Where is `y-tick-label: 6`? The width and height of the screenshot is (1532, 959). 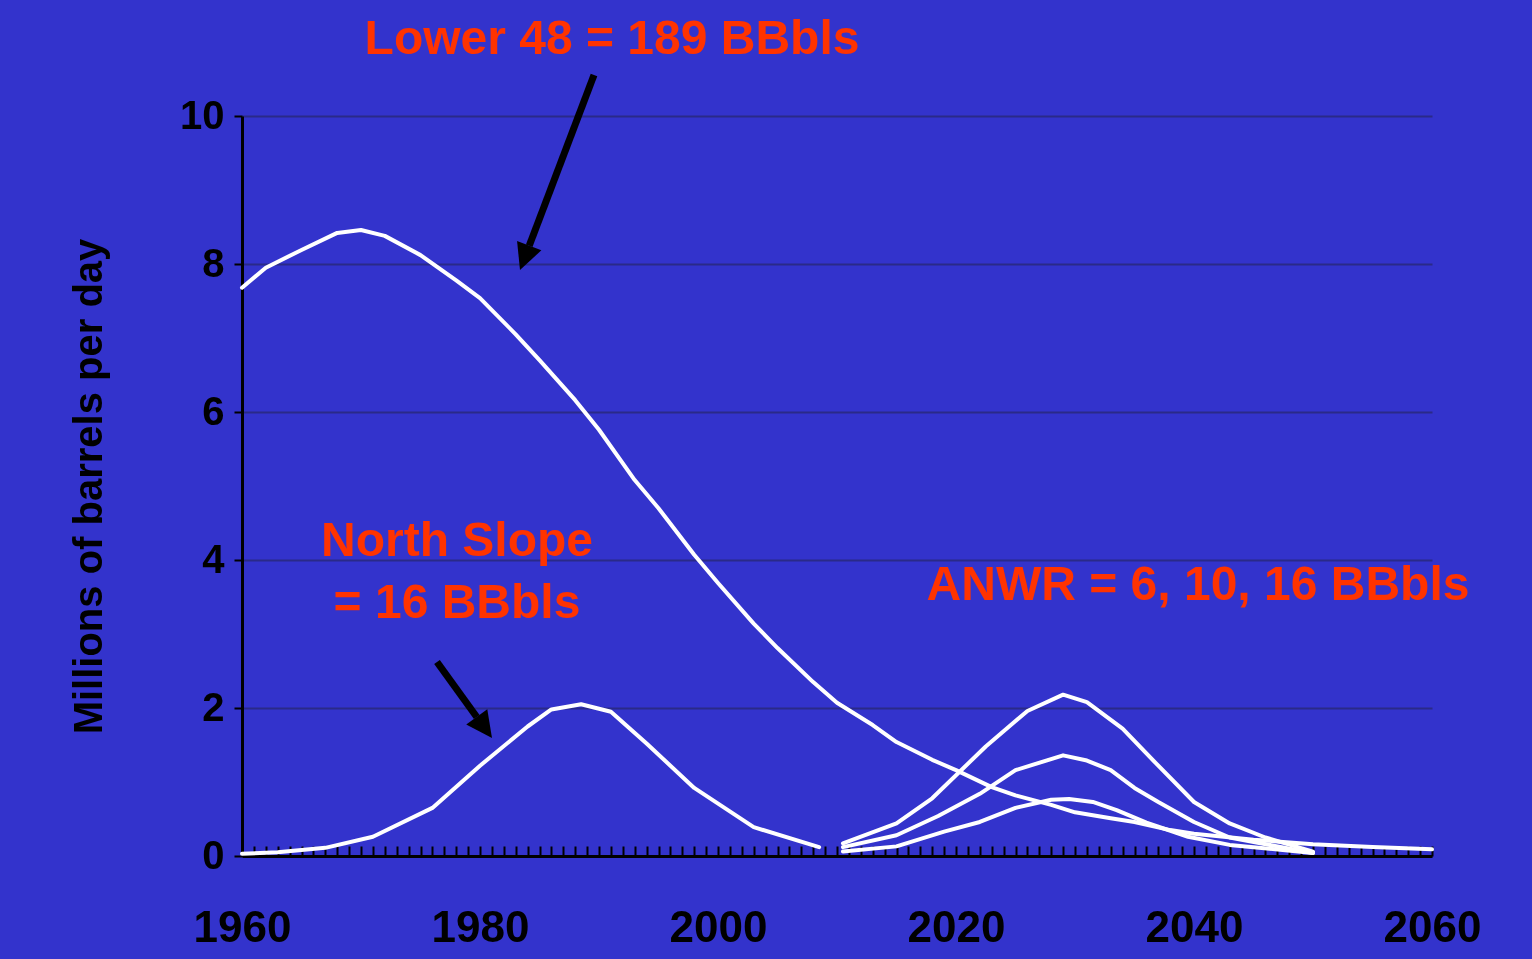
y-tick-label: 6 is located at coordinates (213, 410).